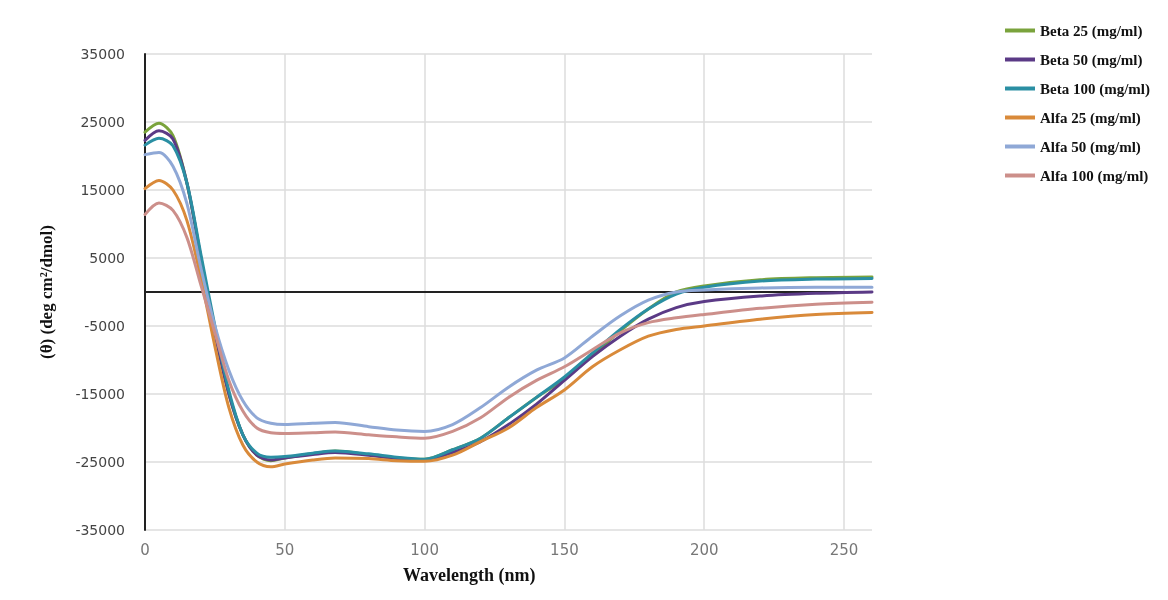 This screenshot has height=600, width=1168. What do you see at coordinates (102, 54) in the screenshot?
I see `y-tick-label: 35000` at bounding box center [102, 54].